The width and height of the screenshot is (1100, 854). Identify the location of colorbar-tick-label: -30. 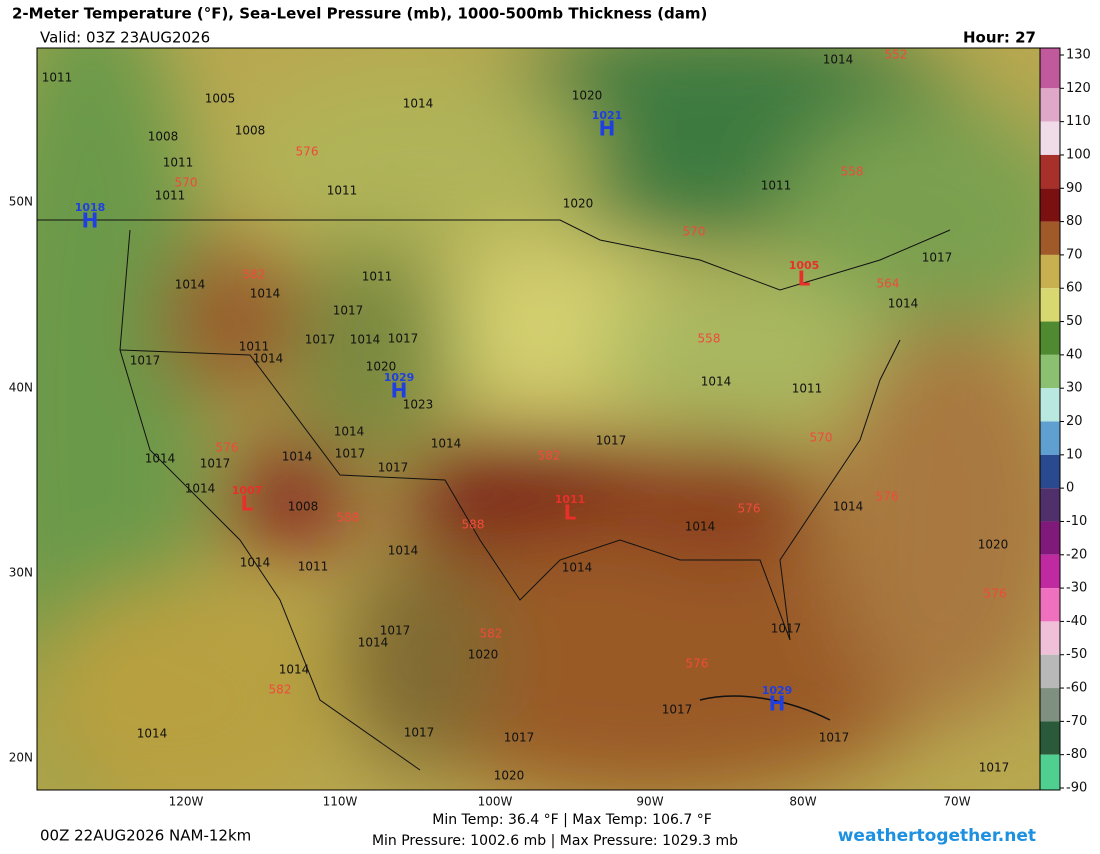
(1076, 588).